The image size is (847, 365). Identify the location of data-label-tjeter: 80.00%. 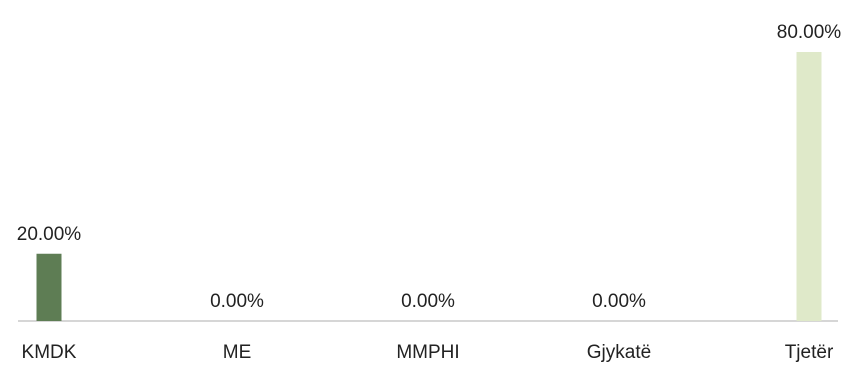
(809, 32).